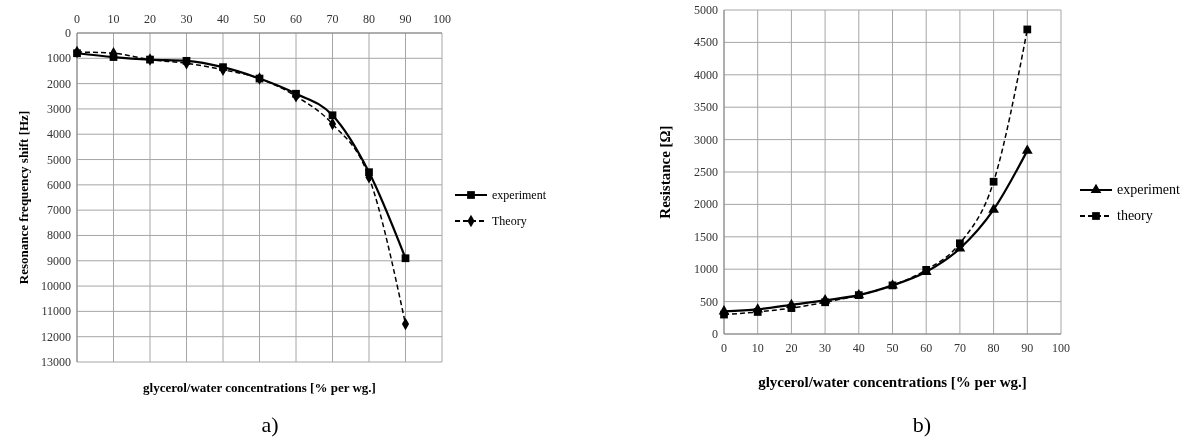  What do you see at coordinates (56, 311) in the screenshot?
I see `y-tick-label: 11000` at bounding box center [56, 311].